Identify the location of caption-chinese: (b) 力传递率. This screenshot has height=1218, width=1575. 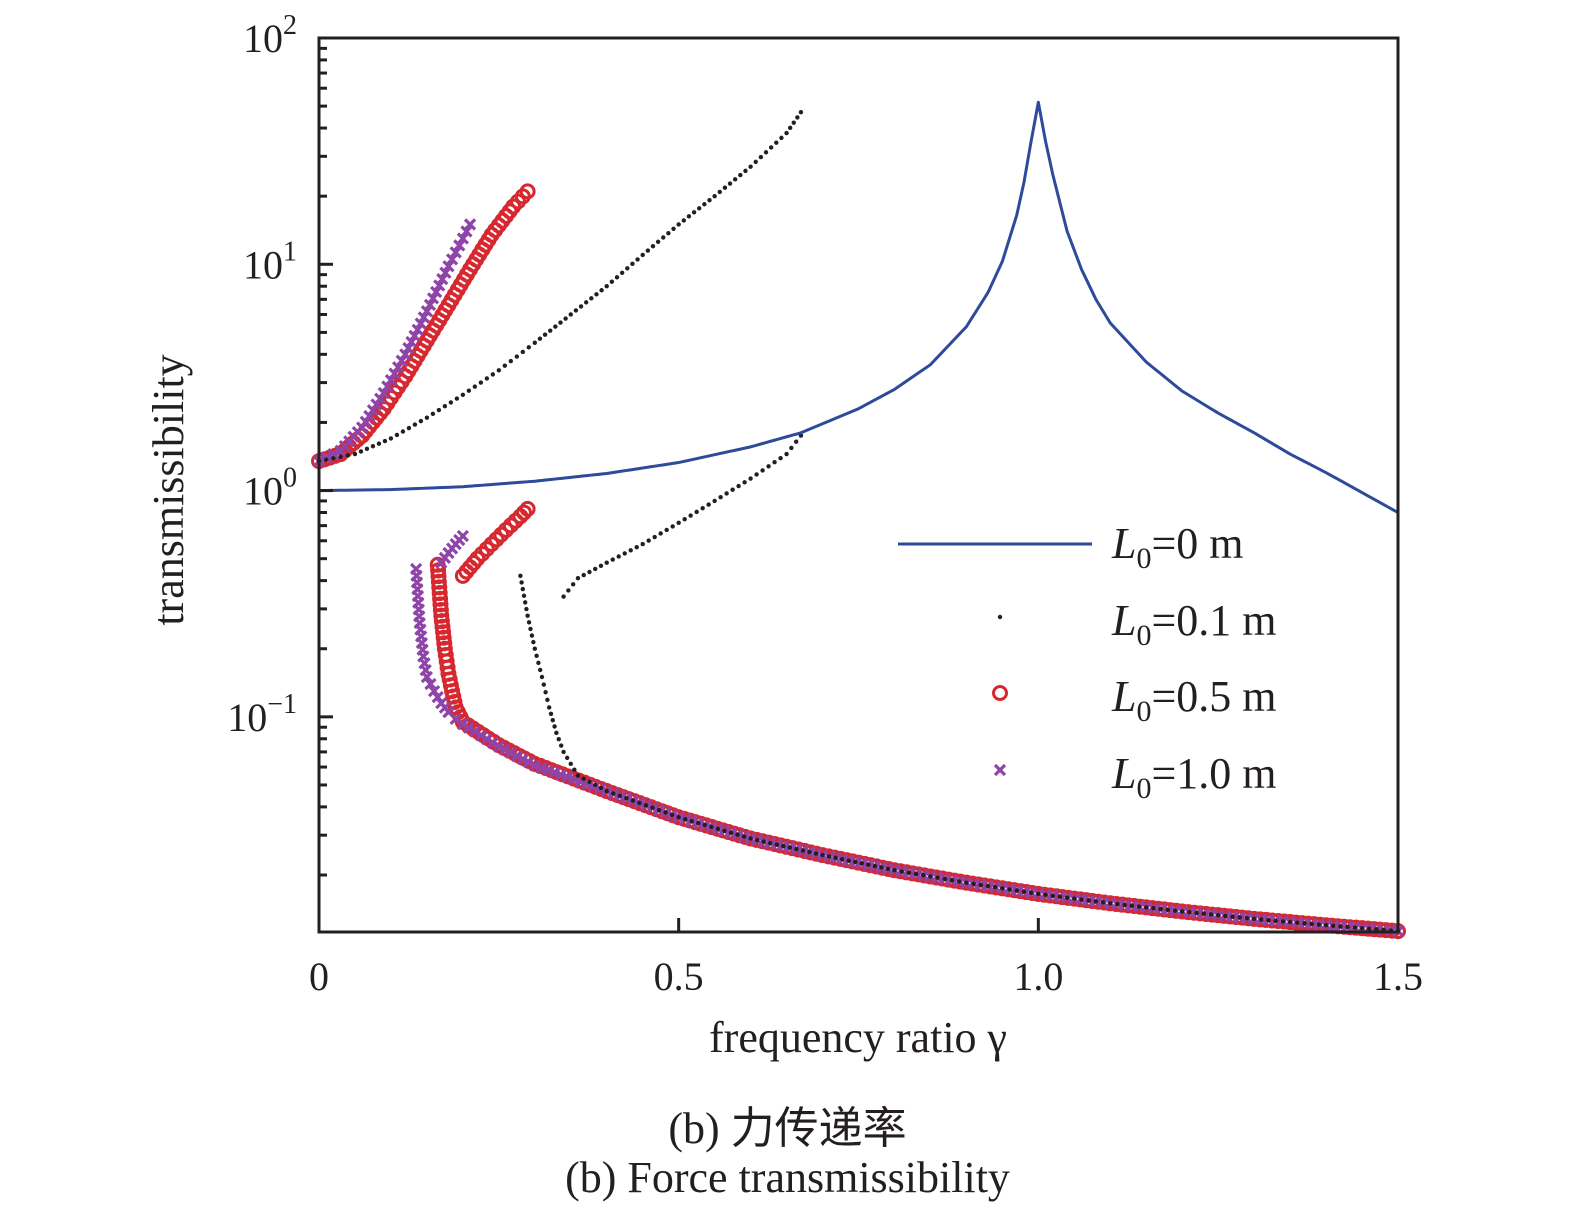
(787, 1128).